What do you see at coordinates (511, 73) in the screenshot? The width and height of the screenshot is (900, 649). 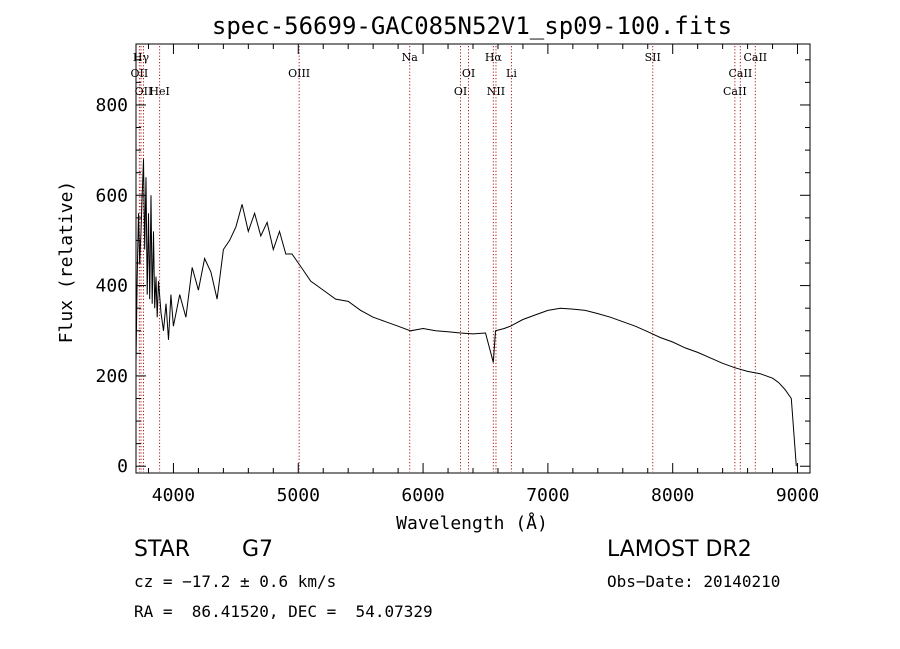 I see `line-label: Li` at bounding box center [511, 73].